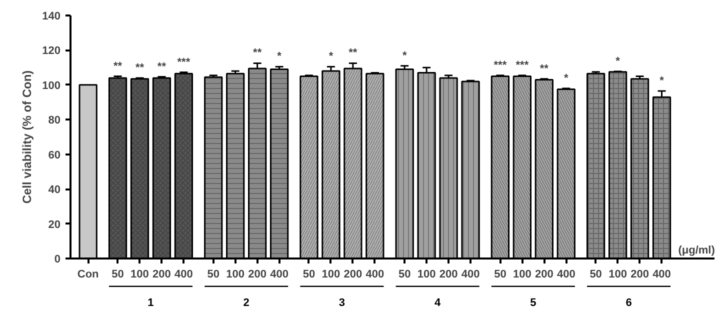 Image resolution: width=722 pixels, height=323 pixels. Describe the element at coordinates (51, 86) in the screenshot. I see `y-tick-label: 100` at that location.